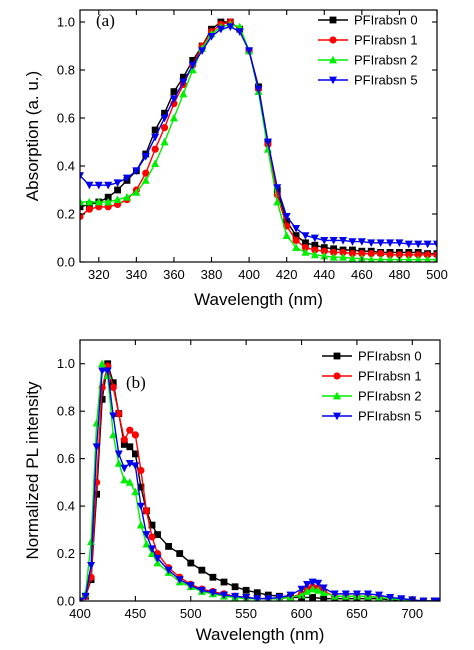 This screenshot has width=474, height=650. I want to click on panel-a-legend-label-3: PFIrabsn 5, so click(386, 80).